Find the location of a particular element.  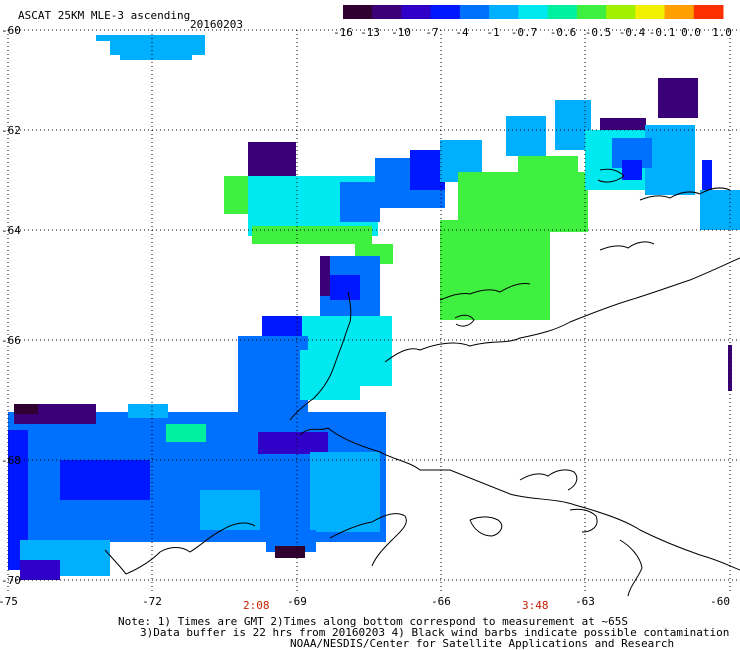

colorbar-swatches is located at coordinates (533, 12).